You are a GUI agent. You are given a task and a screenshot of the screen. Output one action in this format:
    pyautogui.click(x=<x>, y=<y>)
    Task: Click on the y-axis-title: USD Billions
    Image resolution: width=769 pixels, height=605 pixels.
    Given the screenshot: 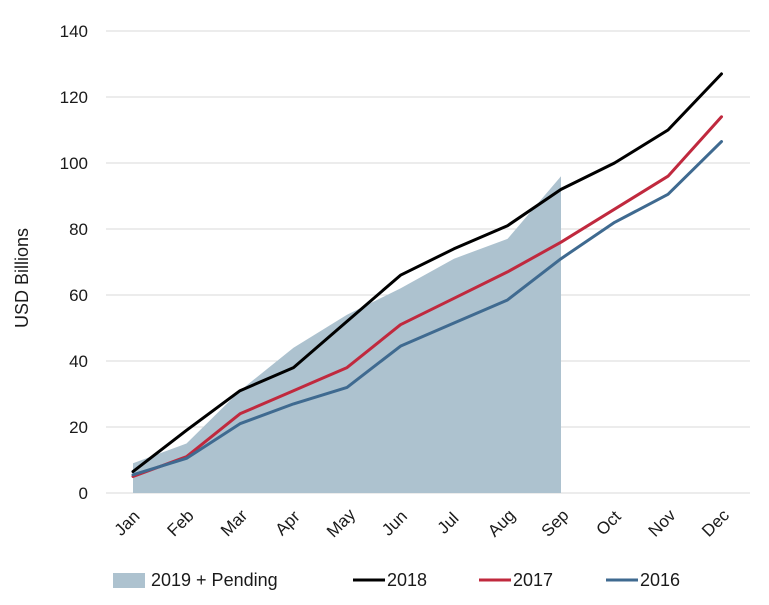 What is the action you would take?
    pyautogui.click(x=22, y=278)
    